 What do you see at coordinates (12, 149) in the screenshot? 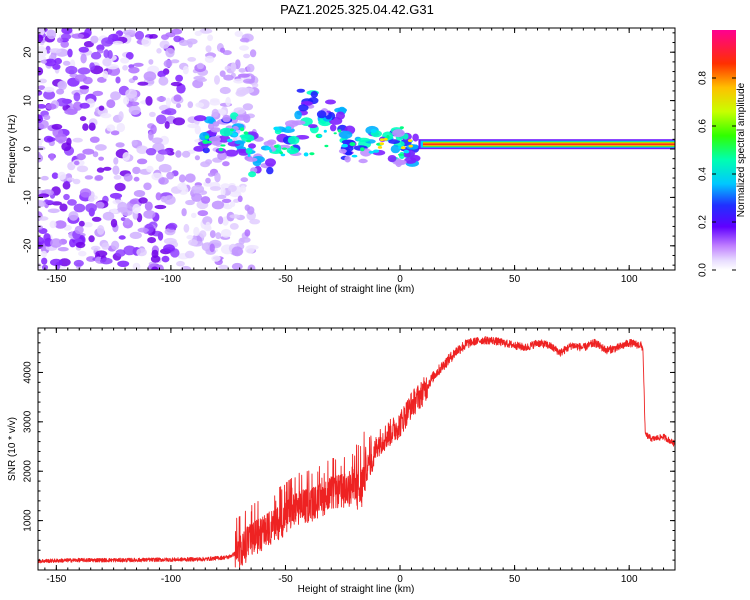
I see `spectrogram-ylabel: Frequency (Hz)` at bounding box center [12, 149].